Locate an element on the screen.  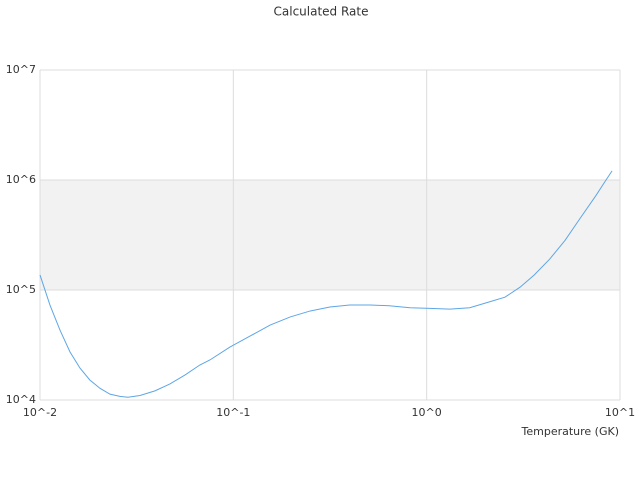
x-axis-label: Temperature (GK) is located at coordinates (570, 431).